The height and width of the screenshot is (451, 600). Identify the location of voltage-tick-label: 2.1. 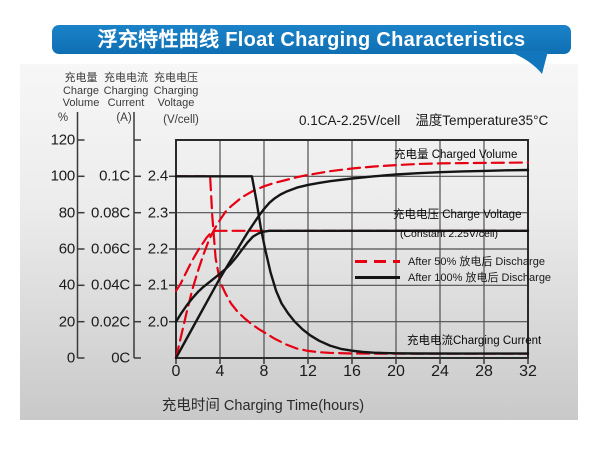
(157, 285).